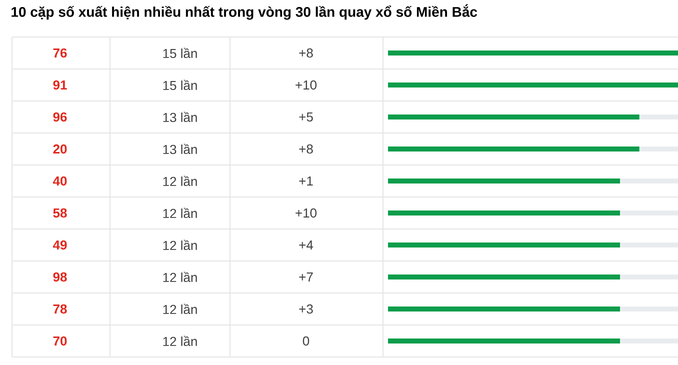  What do you see at coordinates (60, 213) in the screenshot?
I see `y-tick-label: 58` at bounding box center [60, 213].